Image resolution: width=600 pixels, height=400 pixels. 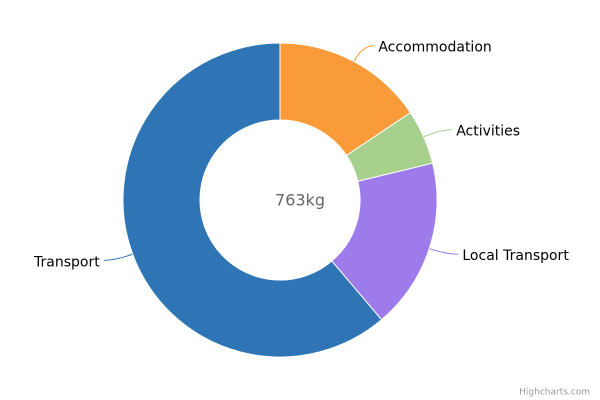 I want to click on slice-label: Local Transport, so click(x=515, y=256).